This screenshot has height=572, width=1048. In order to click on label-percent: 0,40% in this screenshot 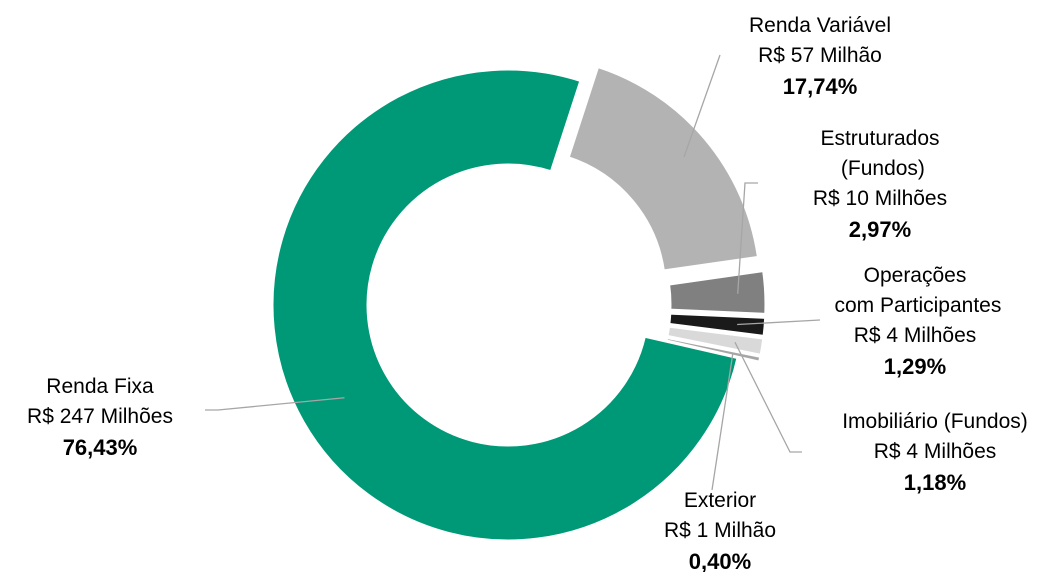, I will do `click(720, 560)`.